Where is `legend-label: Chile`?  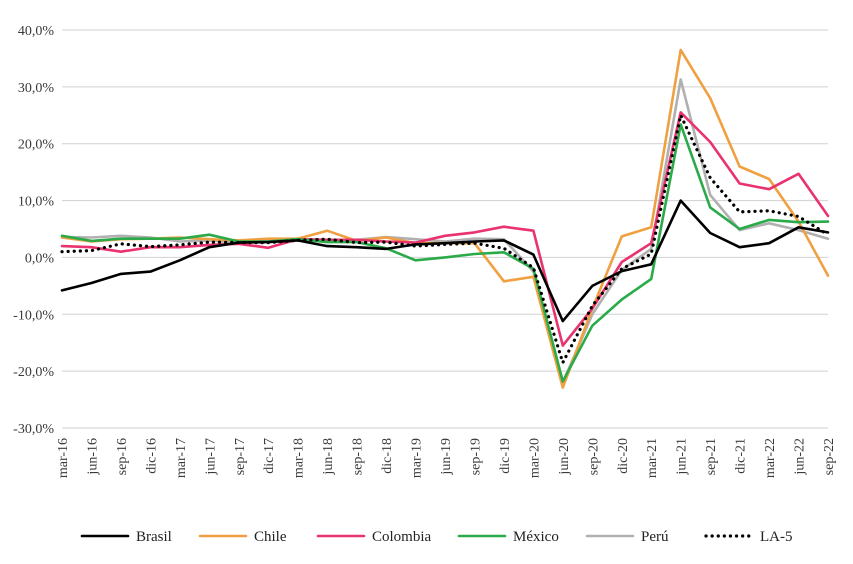
legend-label: Chile is located at coordinates (270, 537).